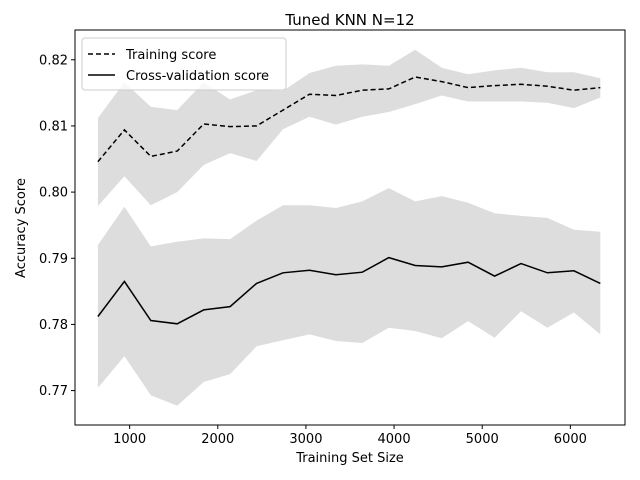 The image size is (640, 480). Describe the element at coordinates (129, 439) in the screenshot. I see `x-tick-label: 1000` at that location.